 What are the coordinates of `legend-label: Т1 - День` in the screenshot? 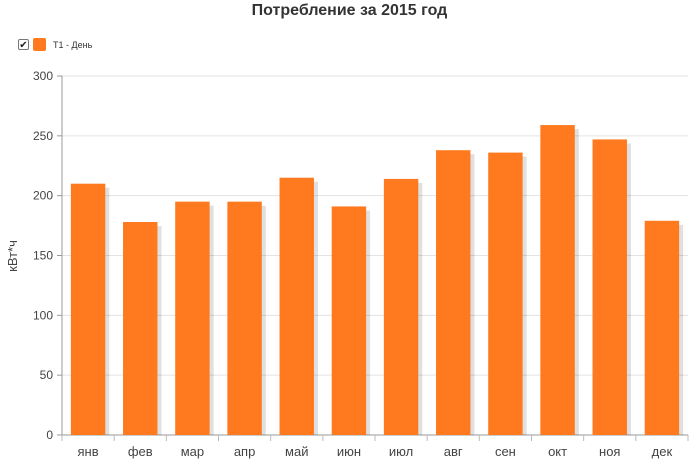 It's located at (73, 44).